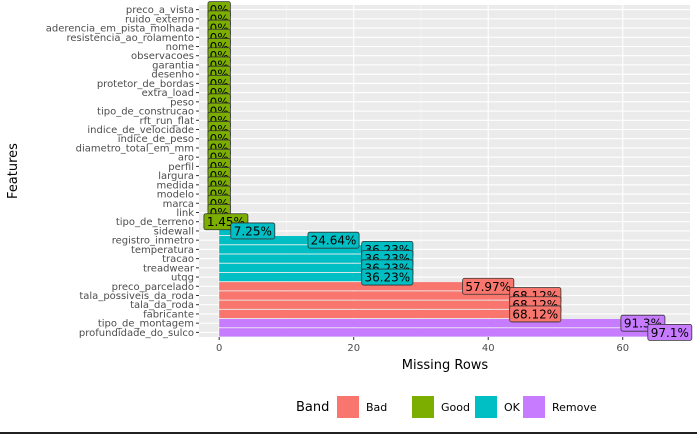  What do you see at coordinates (175, 195) in the screenshot?
I see `y-tick-label: modelo` at bounding box center [175, 195].